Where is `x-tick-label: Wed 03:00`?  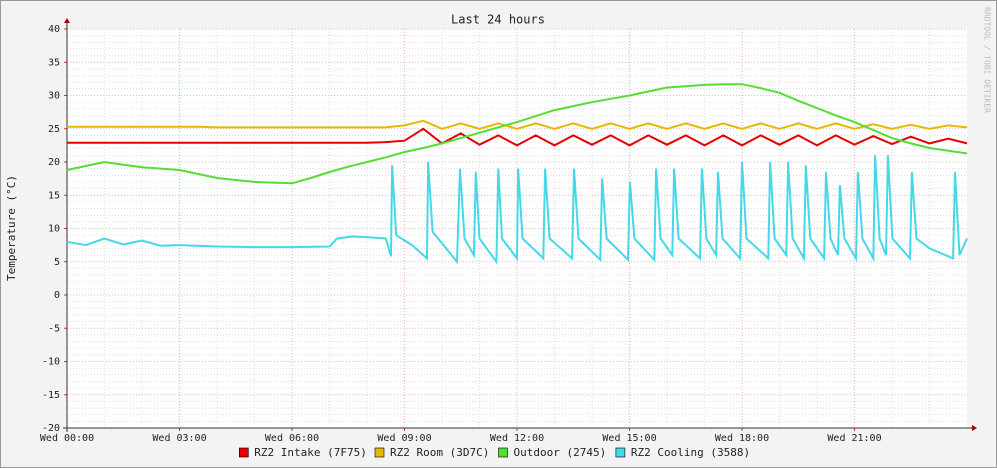 x-tick-label: Wed 03:00 is located at coordinates (179, 438).